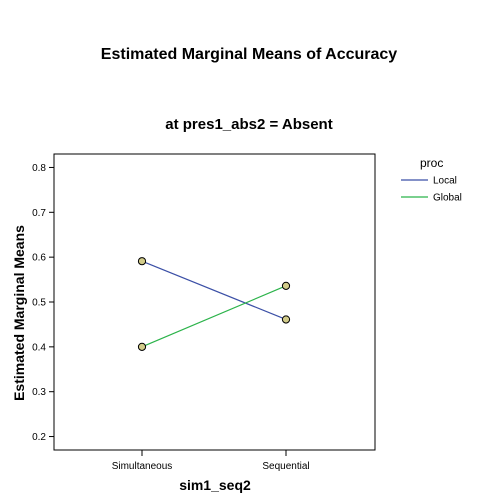 The image size is (500, 500). I want to click on y-tick-label: 0.7, so click(39, 213).